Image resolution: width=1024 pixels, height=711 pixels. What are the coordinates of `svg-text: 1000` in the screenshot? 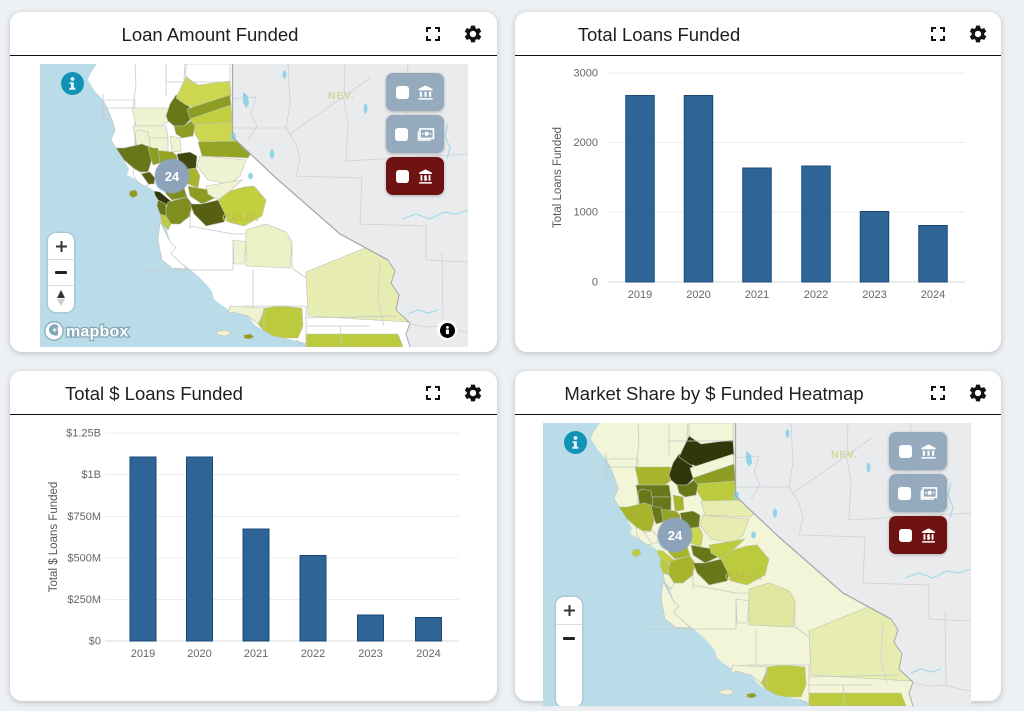 It's located at (586, 213).